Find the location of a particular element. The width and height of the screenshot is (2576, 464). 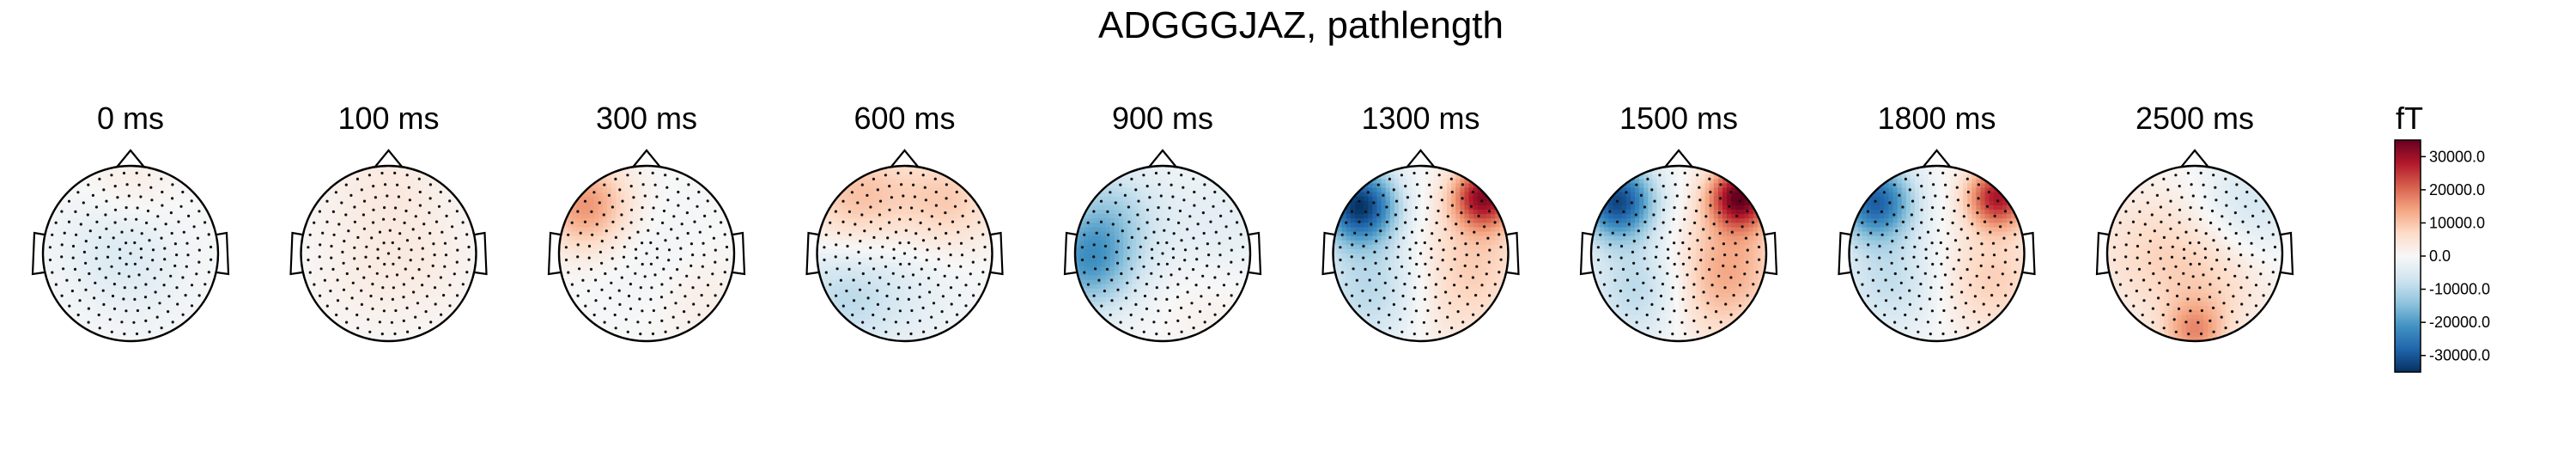

head-ear is located at coordinates (296, 253).